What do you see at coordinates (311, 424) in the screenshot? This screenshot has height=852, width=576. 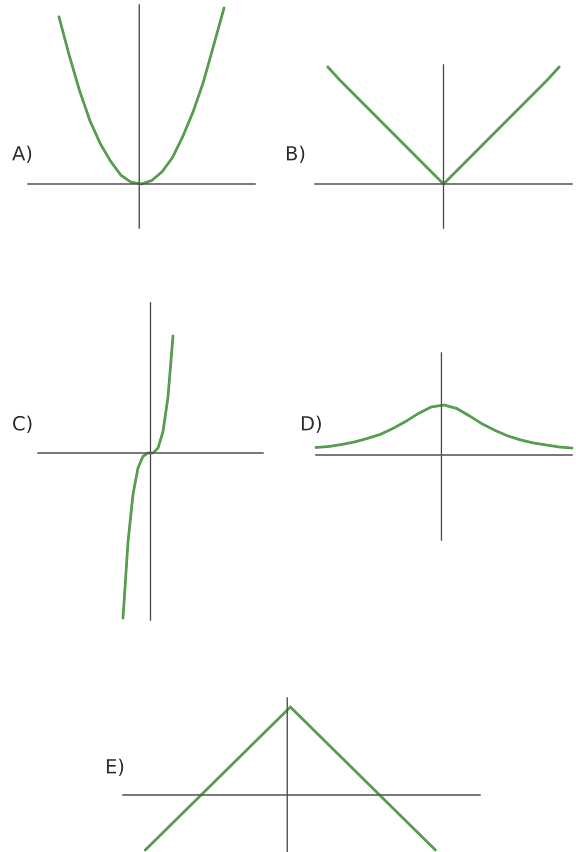 I see `chart-title: D)` at bounding box center [311, 424].